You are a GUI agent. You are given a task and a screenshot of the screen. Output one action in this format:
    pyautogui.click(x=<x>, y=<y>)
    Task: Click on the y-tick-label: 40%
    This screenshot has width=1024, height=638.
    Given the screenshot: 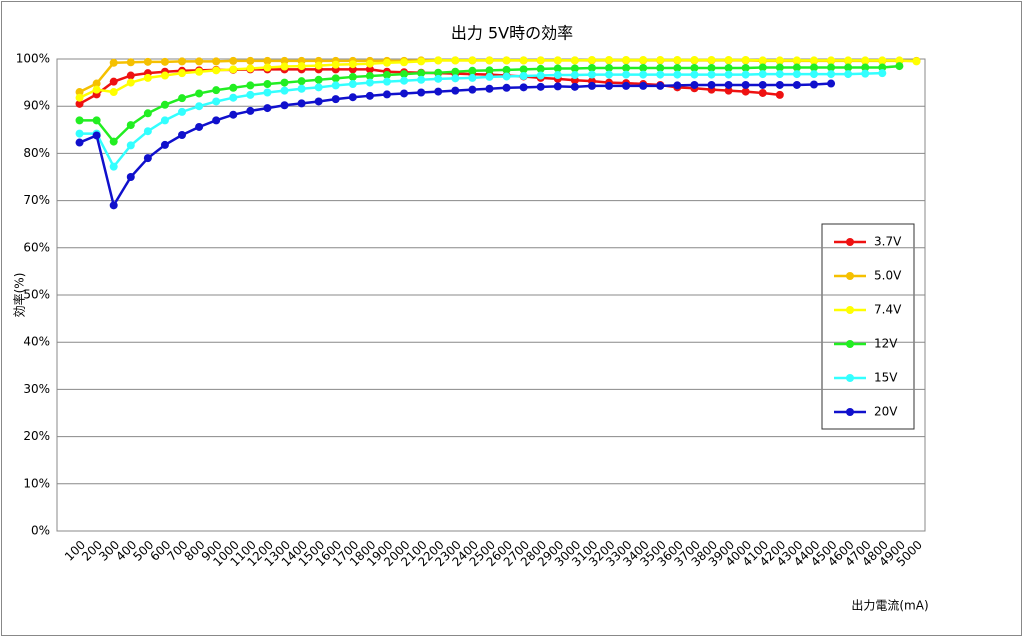 What is the action you would take?
    pyautogui.click(x=36, y=342)
    